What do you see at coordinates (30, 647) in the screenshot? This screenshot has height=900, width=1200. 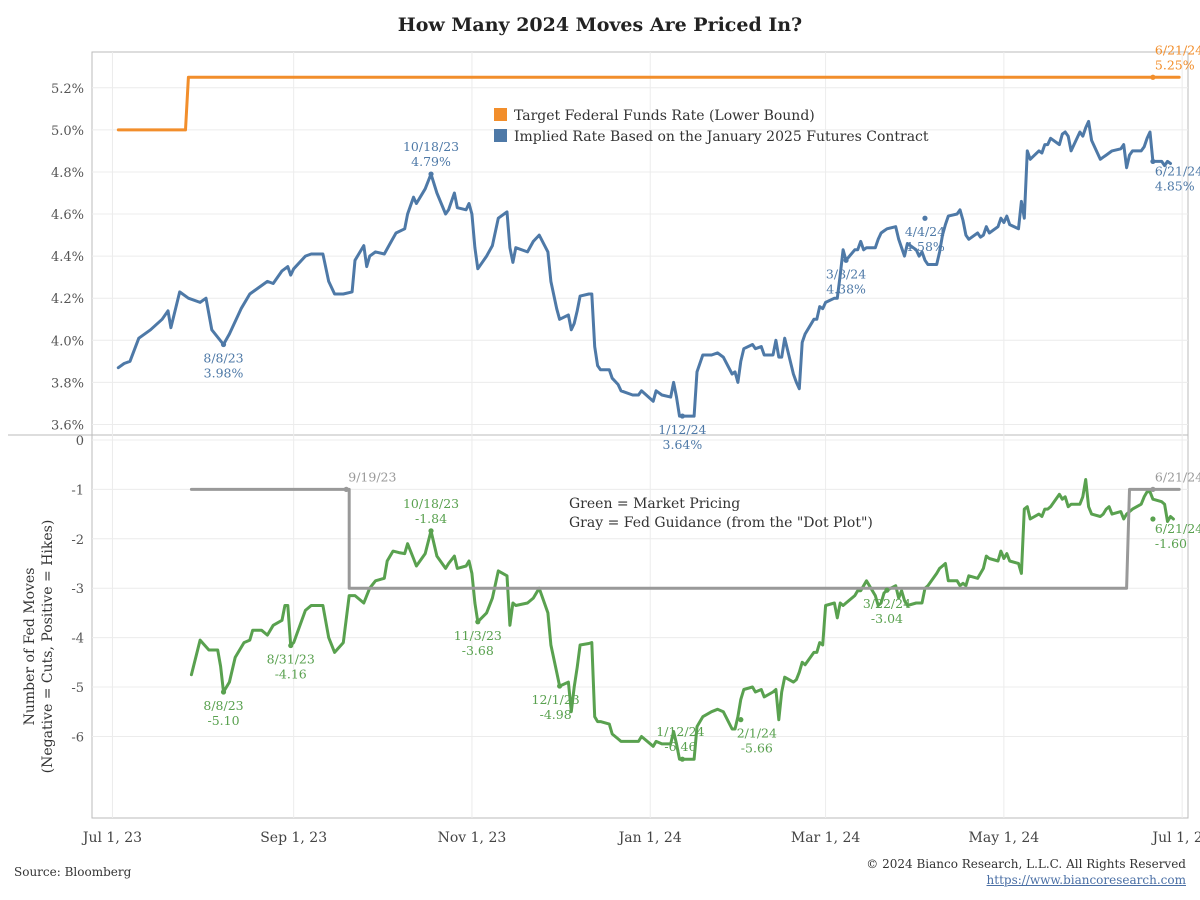 I see `y-axis-title: Number of Fed Moves` at bounding box center [30, 647].